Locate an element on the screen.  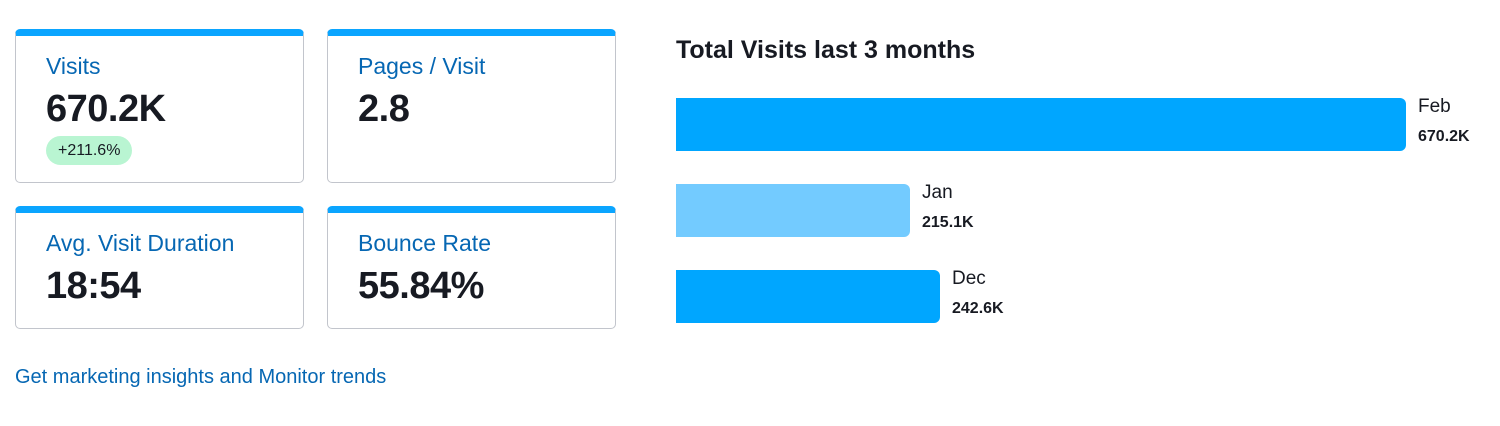
pages-per-visit-value: 2.8 is located at coordinates (384, 109).